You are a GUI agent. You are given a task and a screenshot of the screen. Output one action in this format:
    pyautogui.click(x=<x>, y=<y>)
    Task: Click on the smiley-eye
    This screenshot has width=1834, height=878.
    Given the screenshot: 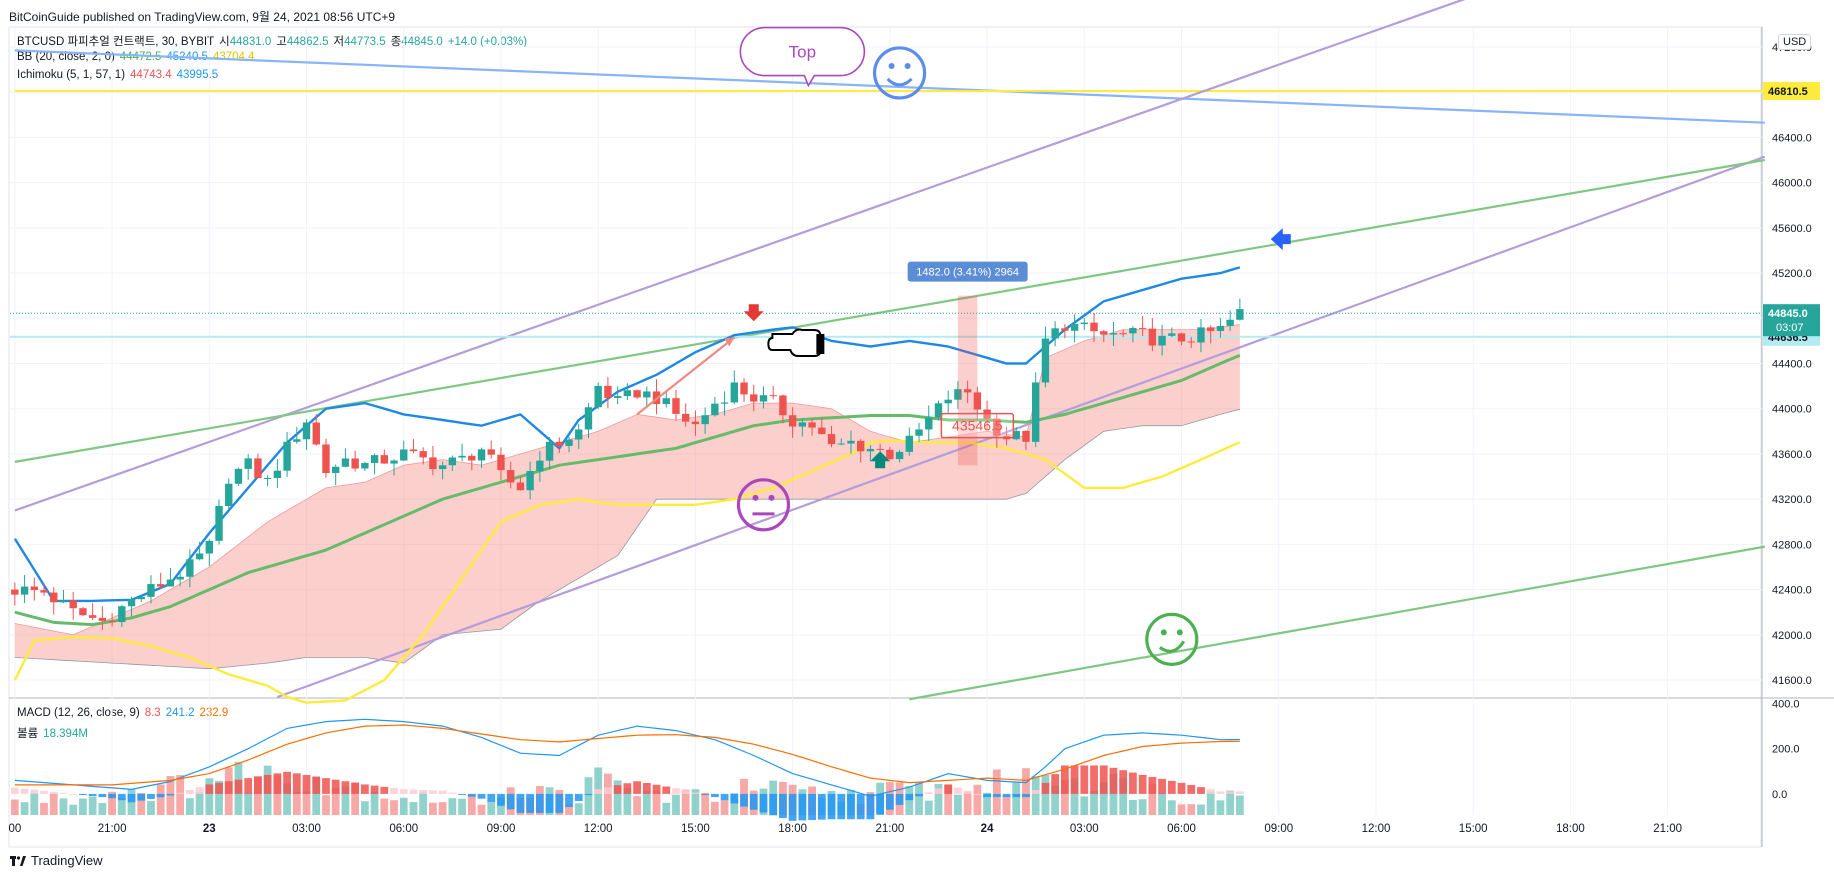 What is the action you would take?
    pyautogui.click(x=891, y=65)
    